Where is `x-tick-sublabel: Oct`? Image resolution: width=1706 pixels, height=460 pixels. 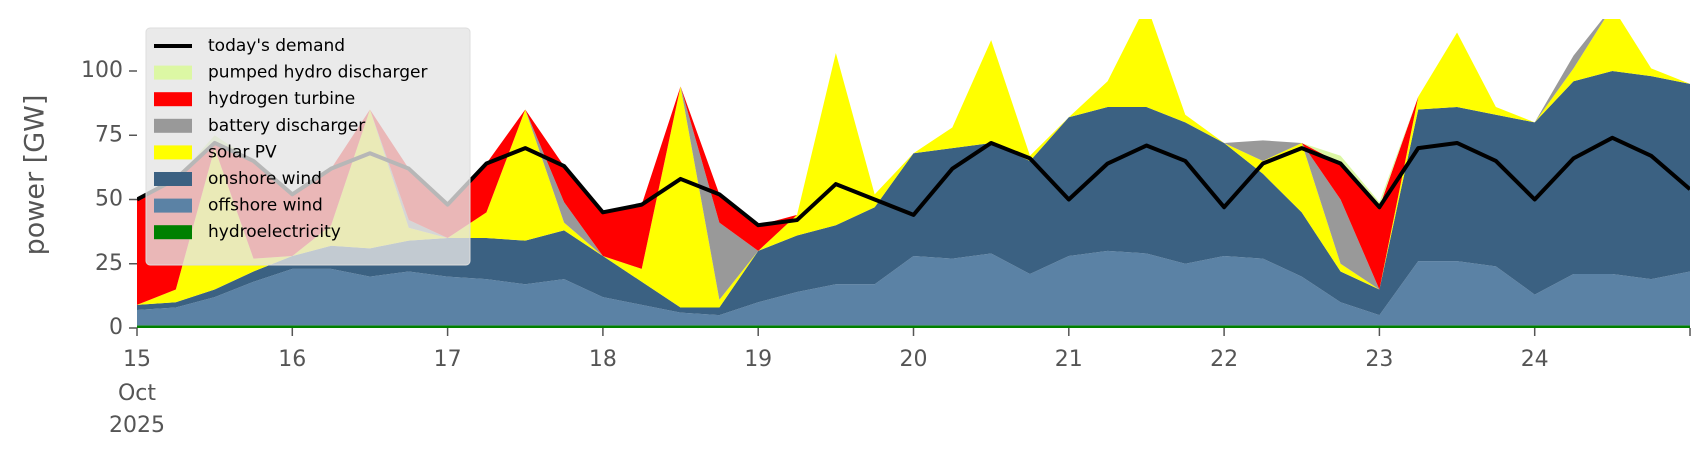 x-tick-sublabel: Oct is located at coordinates (137, 393).